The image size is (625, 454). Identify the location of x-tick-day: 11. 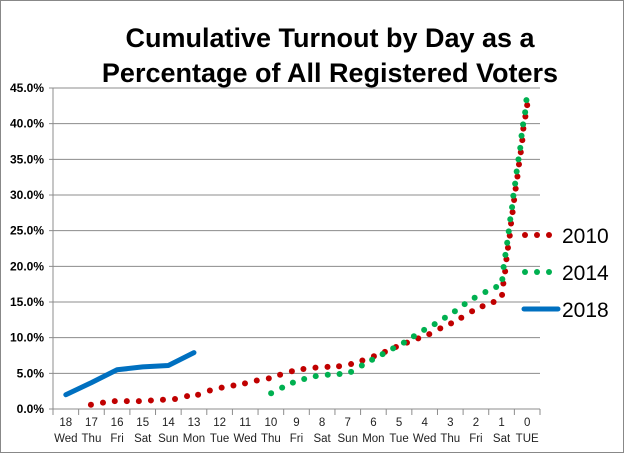
(245, 423).